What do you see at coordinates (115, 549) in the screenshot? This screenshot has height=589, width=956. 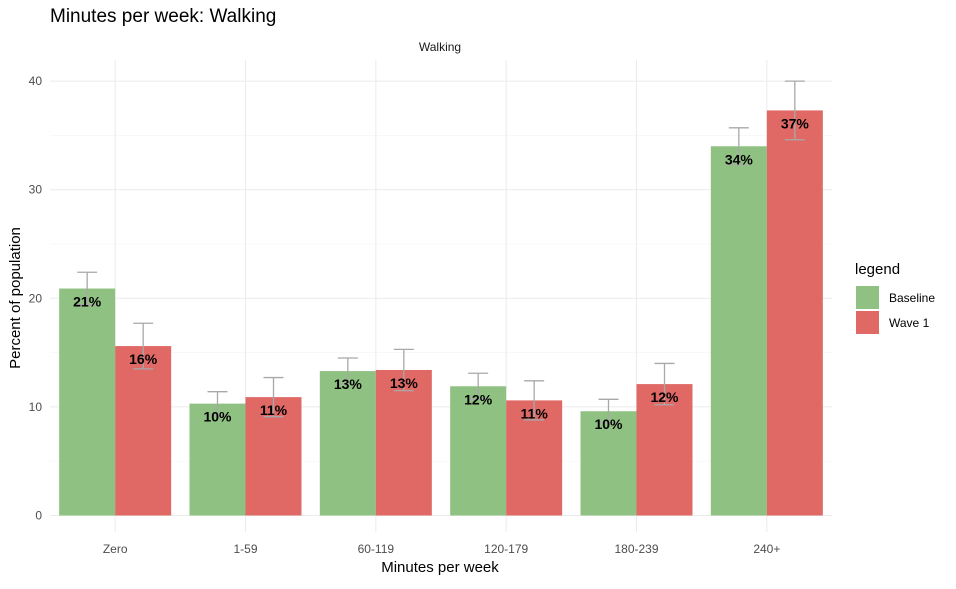 I see `x-tick-label: Zero` at bounding box center [115, 549].